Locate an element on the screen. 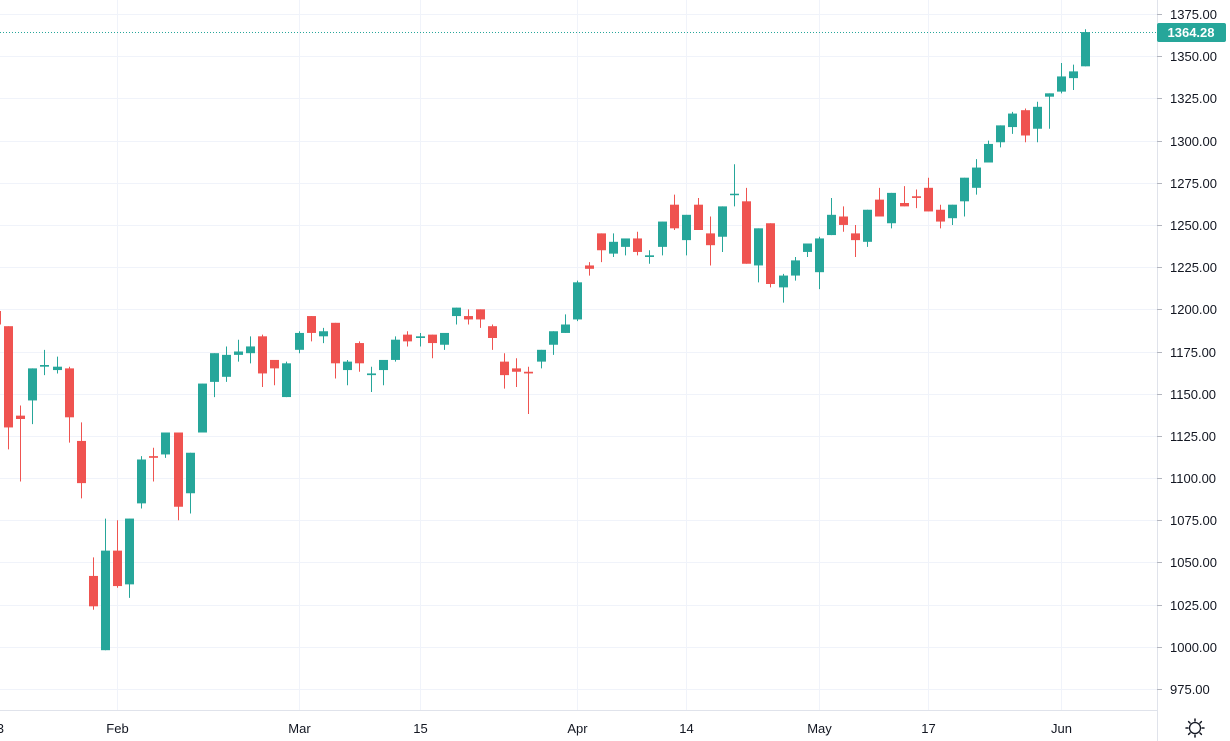 The height and width of the screenshot is (741, 1230). gear-icon is located at coordinates (1195, 728).